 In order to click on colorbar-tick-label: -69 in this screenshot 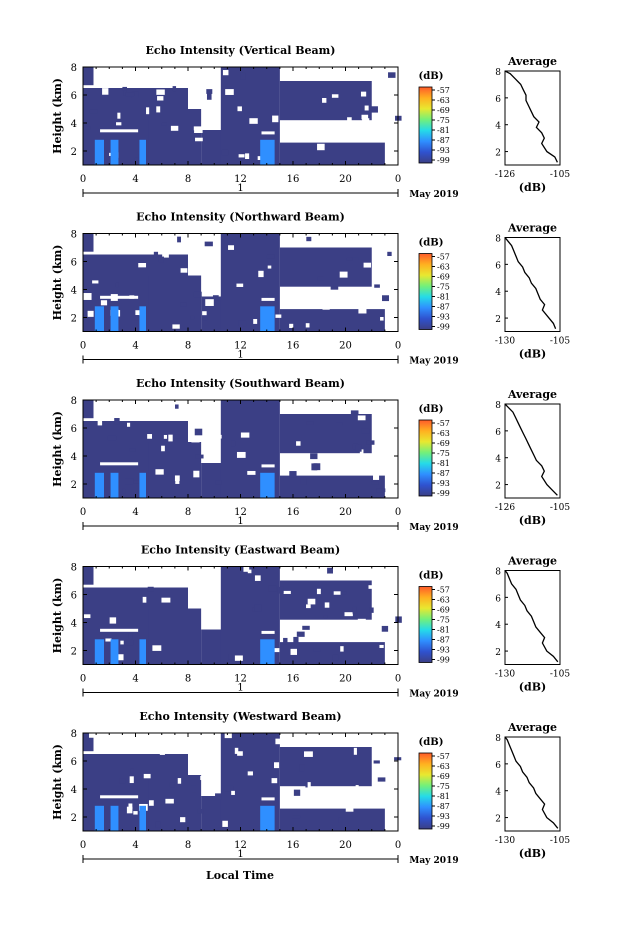, I will do `click(443, 277)`.